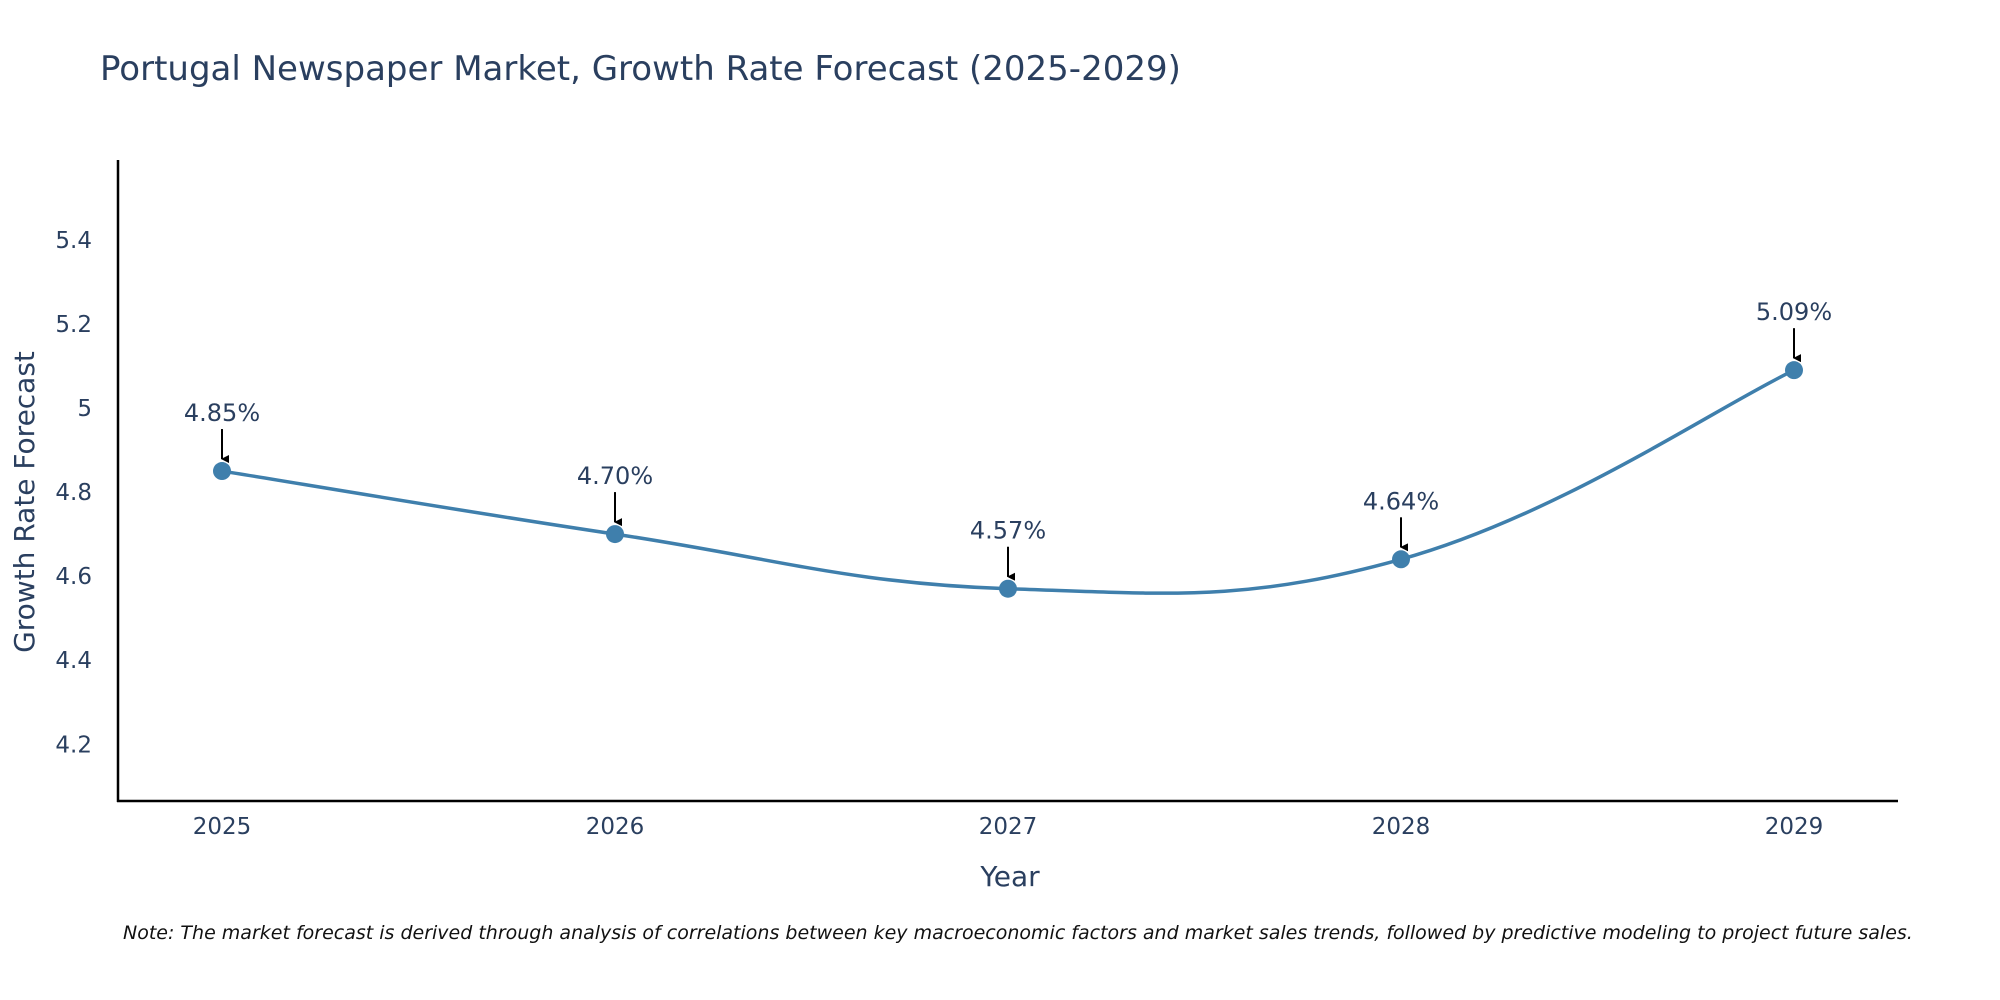 Image resolution: width=2000 pixels, height=1000 pixels. What do you see at coordinates (1009, 876) in the screenshot?
I see `x-axis-title: Year` at bounding box center [1009, 876].